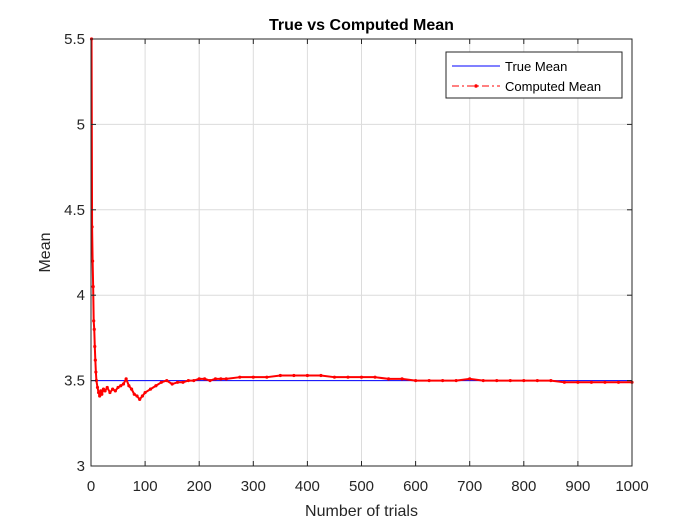  I want to click on x-tick-label: 500, so click(361, 486).